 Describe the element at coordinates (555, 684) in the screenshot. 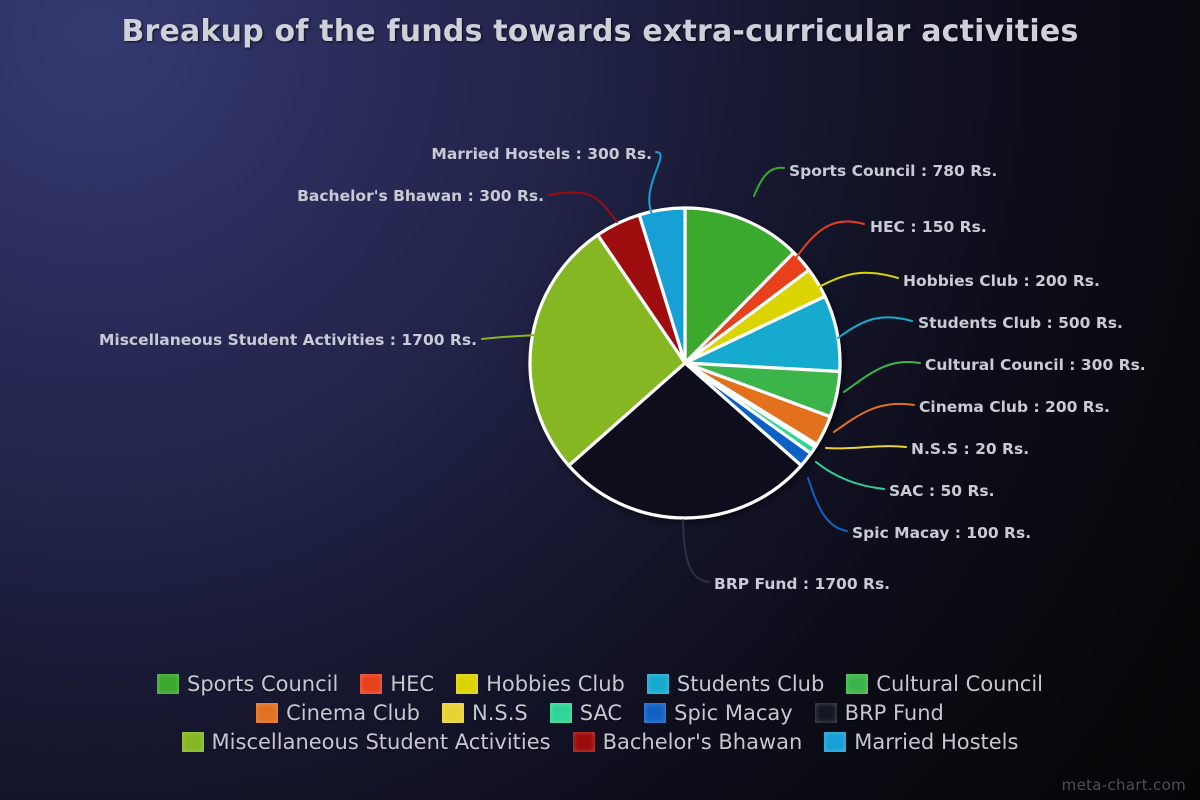

I see `legend-item-label: Hobbies Club` at that location.